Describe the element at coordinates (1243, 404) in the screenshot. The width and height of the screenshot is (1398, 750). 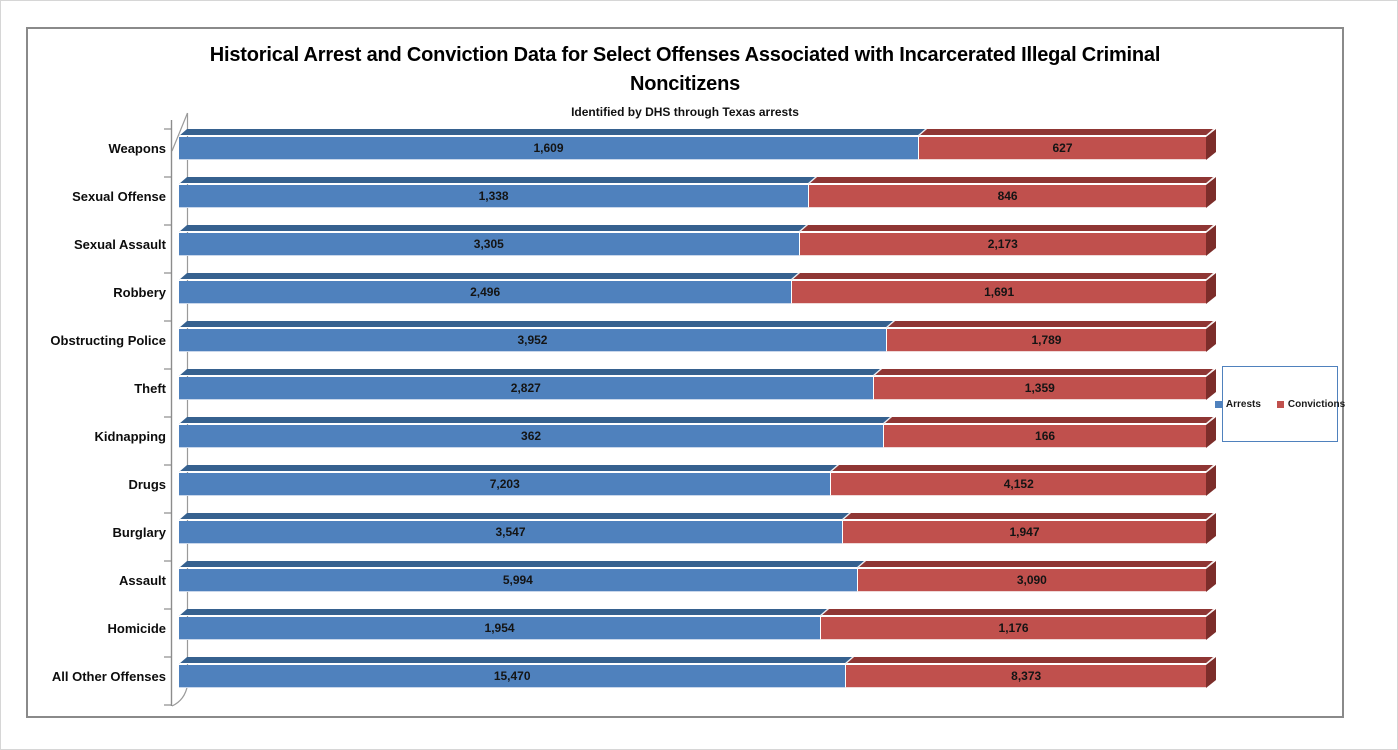
I see `legend-label: Arrests` at that location.